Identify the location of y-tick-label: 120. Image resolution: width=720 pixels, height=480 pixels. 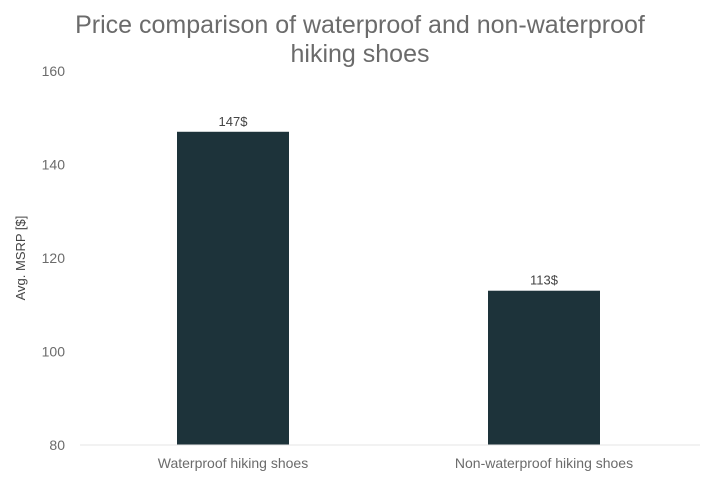
(54, 258).